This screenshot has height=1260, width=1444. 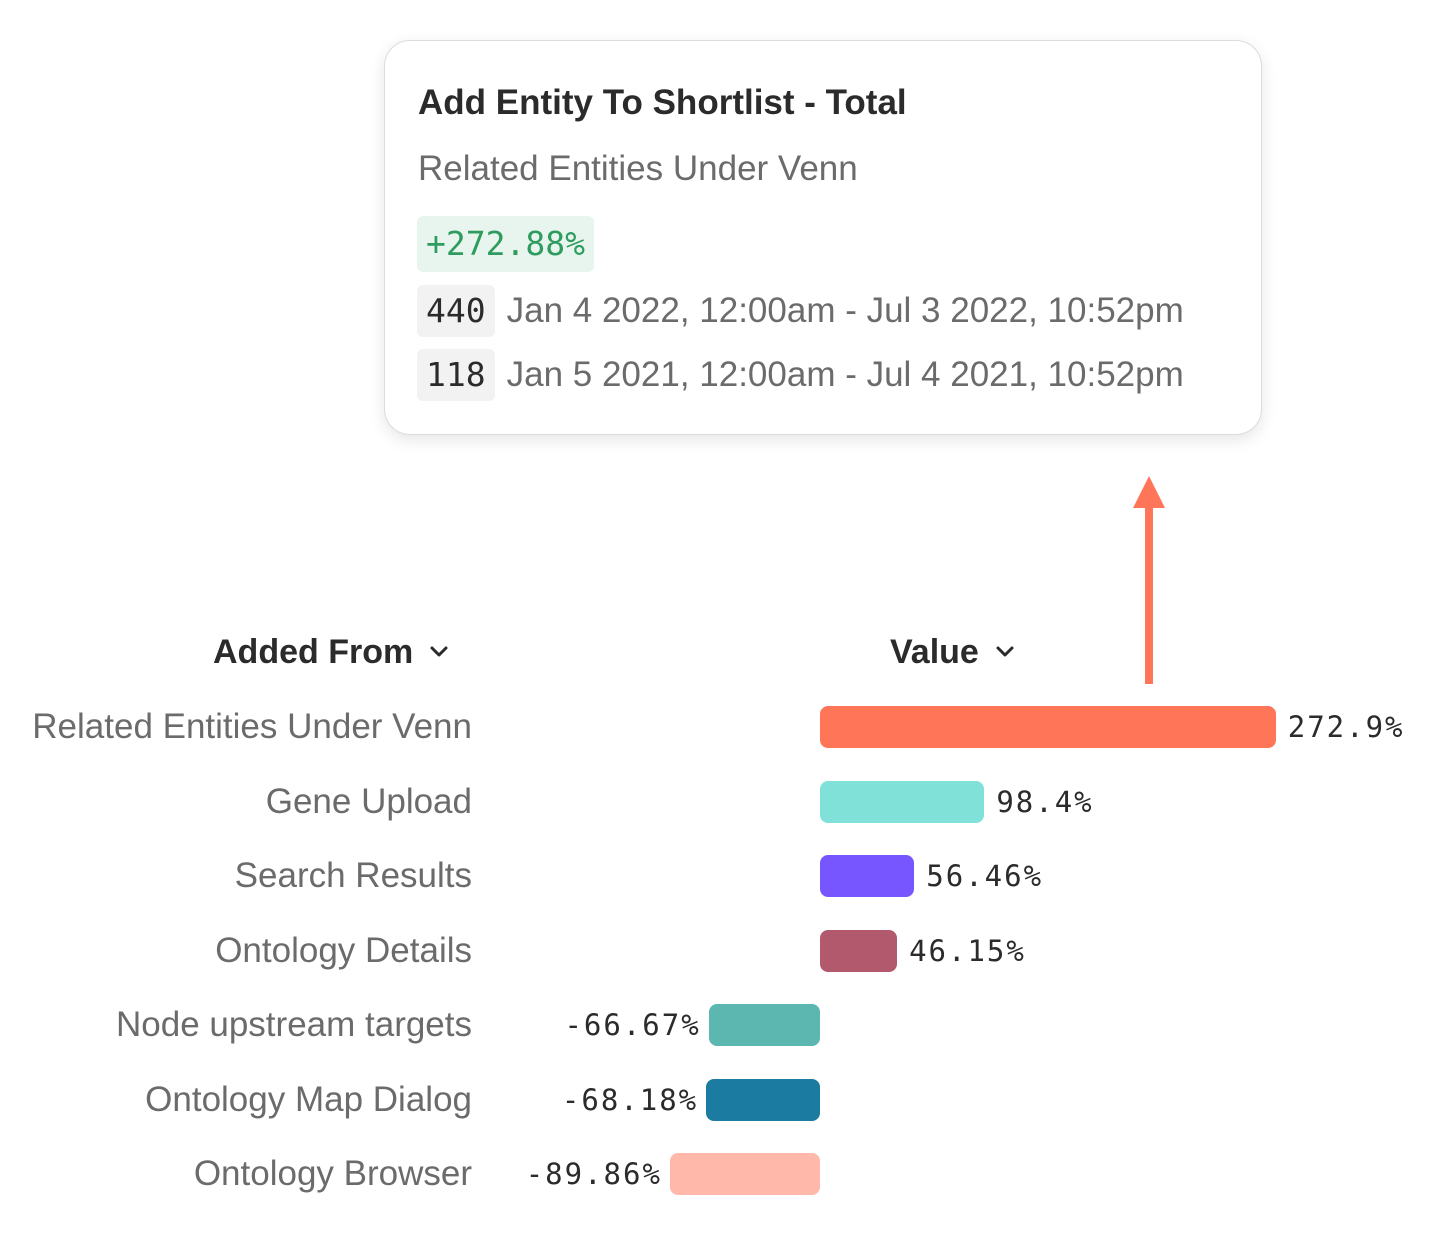 I want to click on bar-ontology-map-dialog, so click(x=763, y=1100).